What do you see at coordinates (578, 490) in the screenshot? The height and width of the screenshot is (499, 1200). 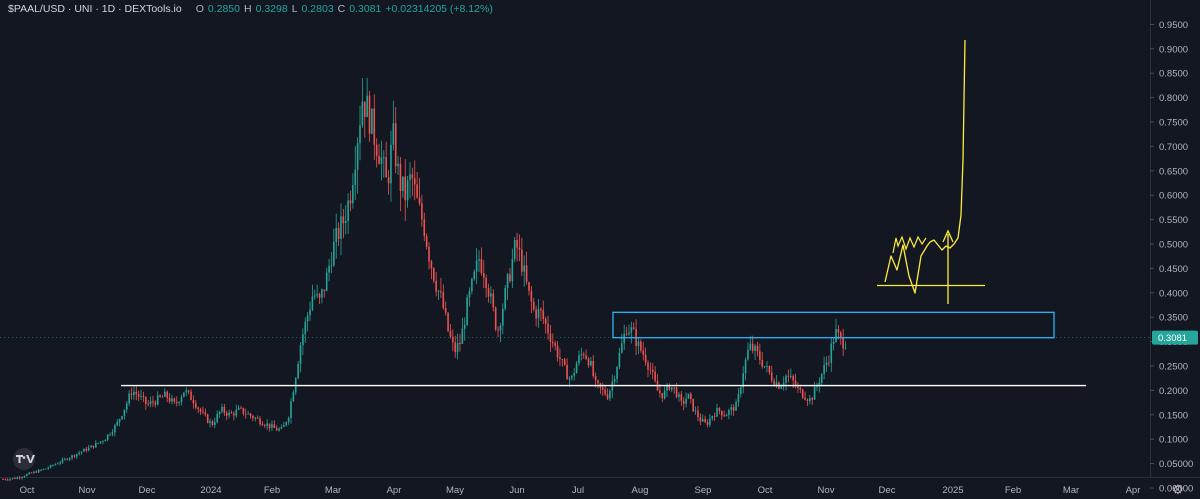 I see `x-tick-label: Jul` at bounding box center [578, 490].